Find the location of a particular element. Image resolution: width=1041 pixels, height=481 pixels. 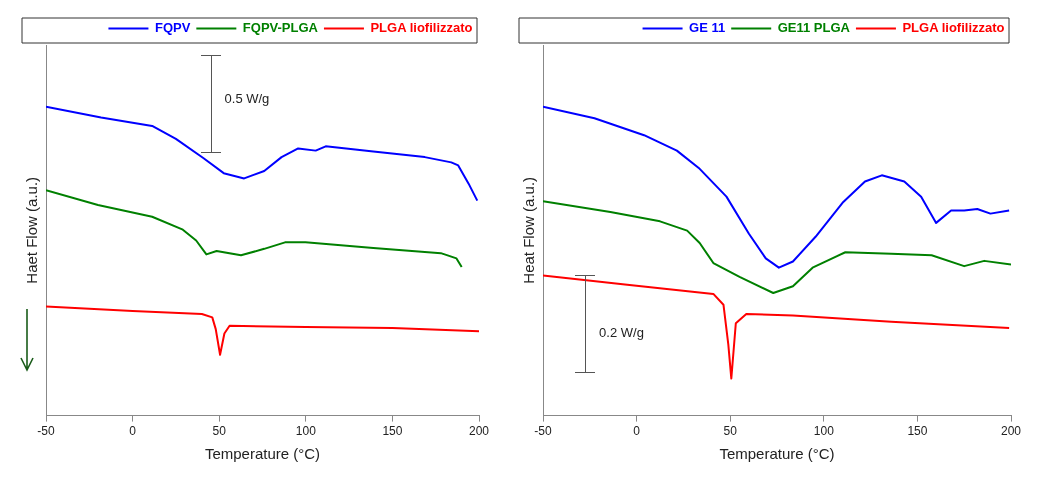

legend-label: GE11 PLGA is located at coordinates (814, 28).